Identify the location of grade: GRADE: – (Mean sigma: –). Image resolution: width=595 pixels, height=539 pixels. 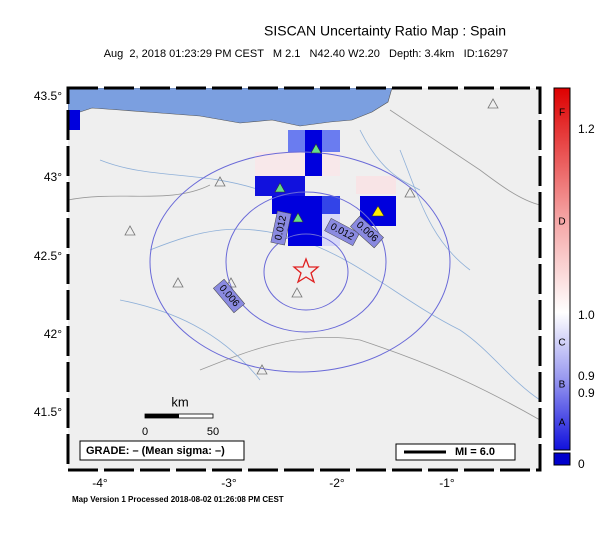
(155, 451).